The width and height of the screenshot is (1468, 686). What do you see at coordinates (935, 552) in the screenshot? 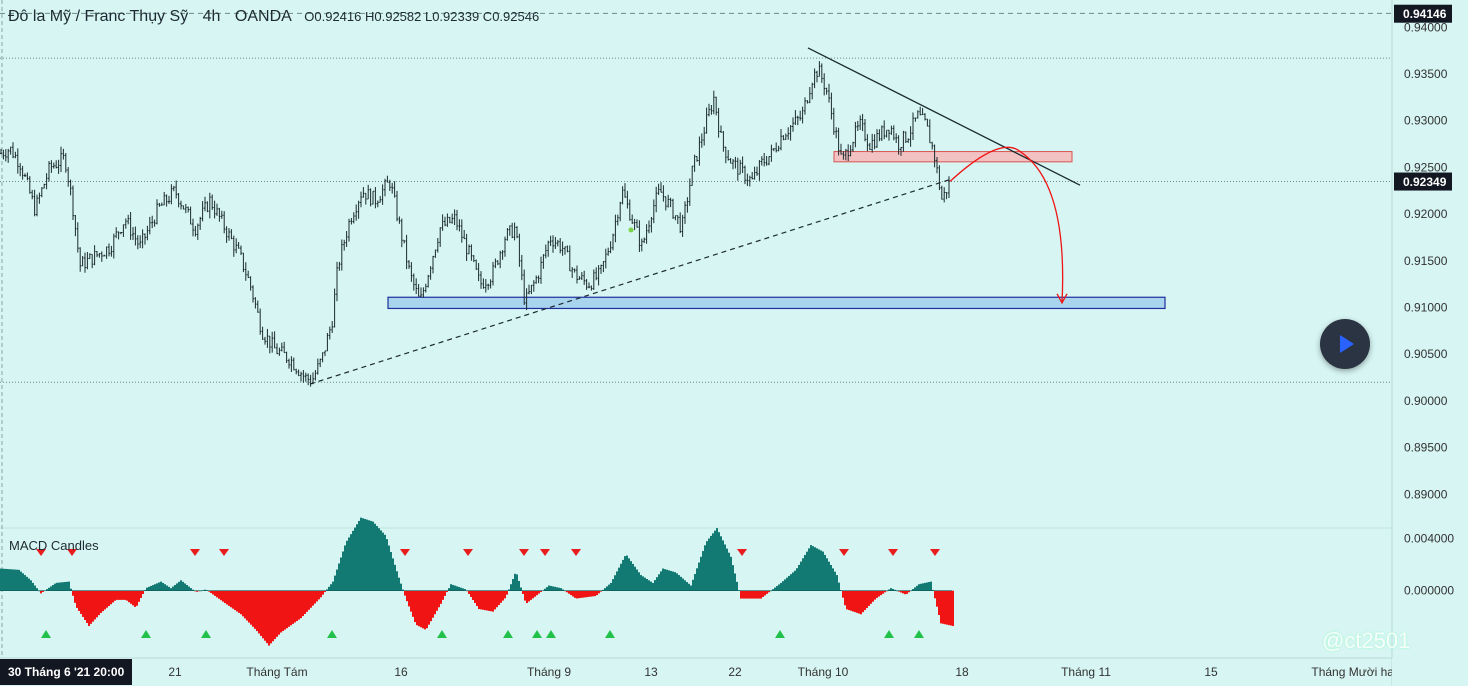
I see `macd-sell-signal` at bounding box center [935, 552].